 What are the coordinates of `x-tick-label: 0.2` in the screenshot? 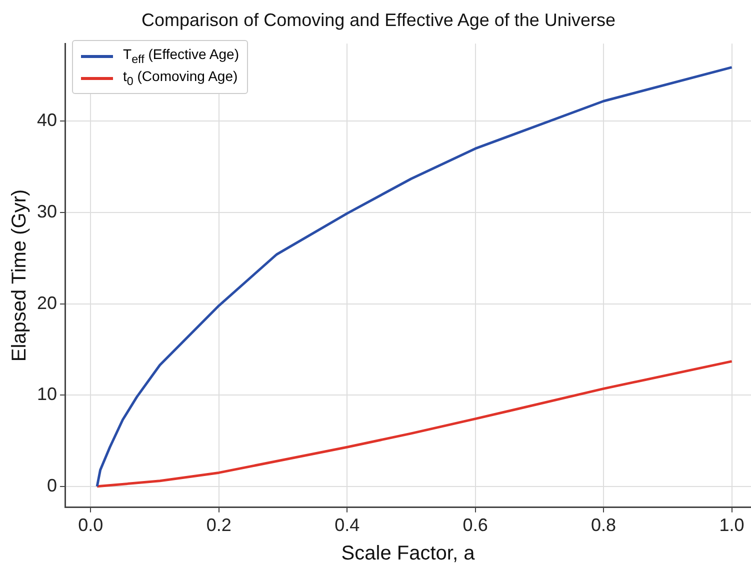 It's located at (219, 525).